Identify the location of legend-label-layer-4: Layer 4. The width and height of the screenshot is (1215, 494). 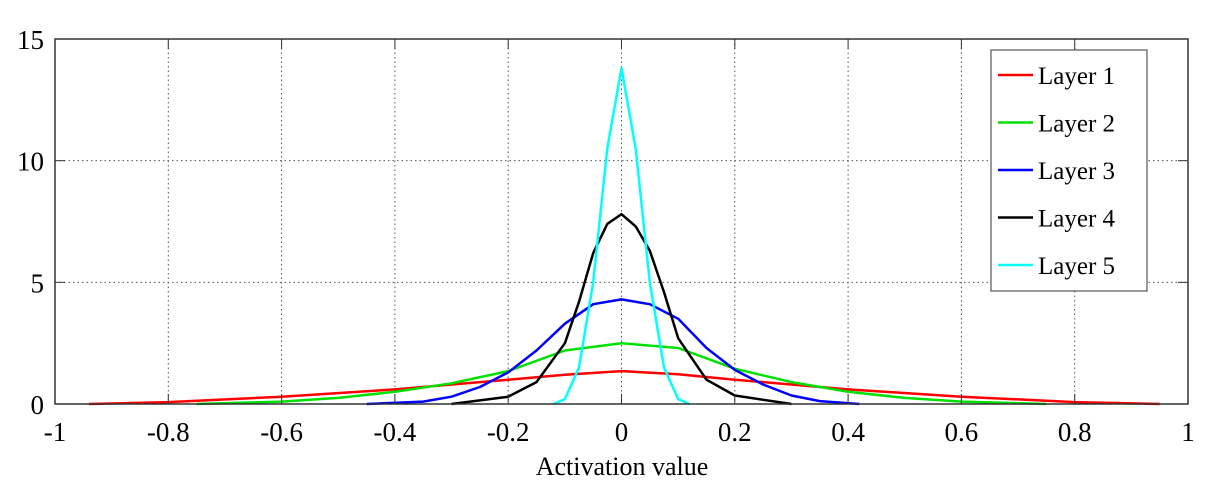
(1077, 219).